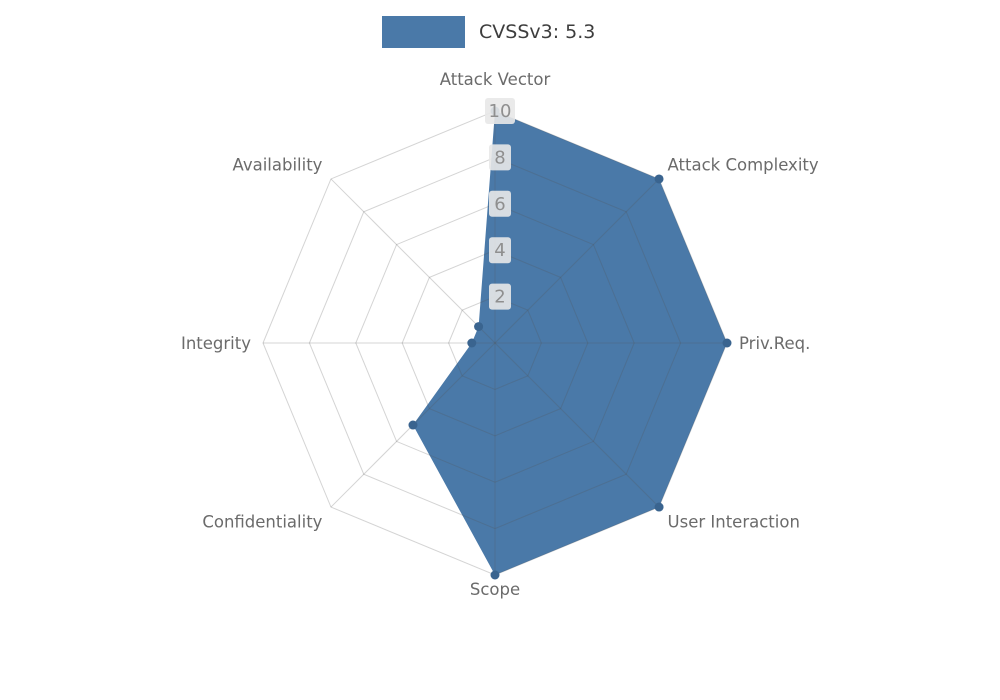  I want to click on axis-label-attack-complexity: Attack Complexity, so click(743, 164).